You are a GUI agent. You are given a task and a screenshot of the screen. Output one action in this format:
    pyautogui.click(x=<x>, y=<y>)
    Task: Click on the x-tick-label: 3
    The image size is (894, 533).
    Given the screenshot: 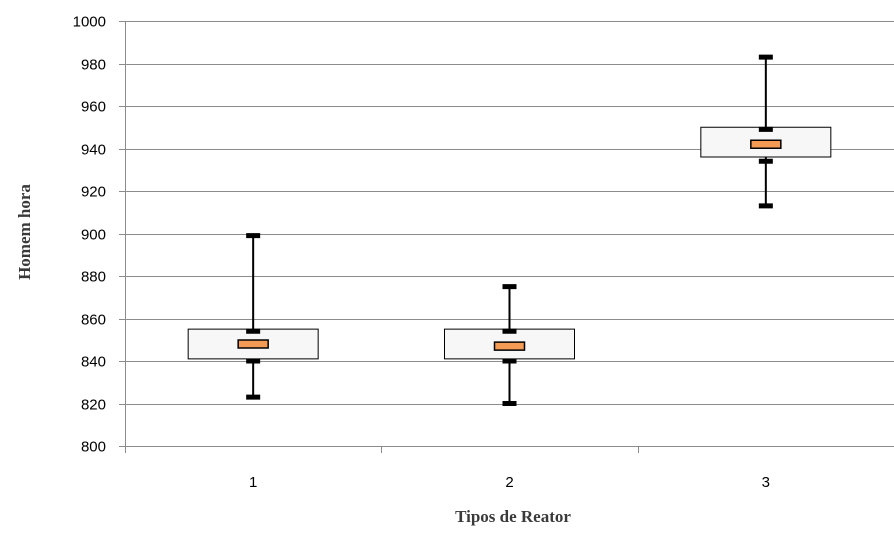 What is the action you would take?
    pyautogui.click(x=766, y=482)
    